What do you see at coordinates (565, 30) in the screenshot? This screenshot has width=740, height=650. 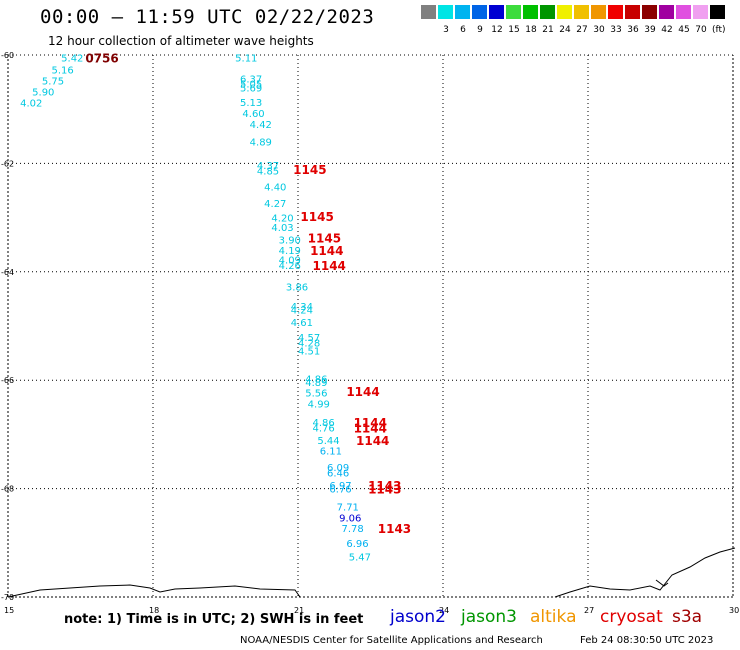 I see `legend-label: 24` at bounding box center [565, 30].